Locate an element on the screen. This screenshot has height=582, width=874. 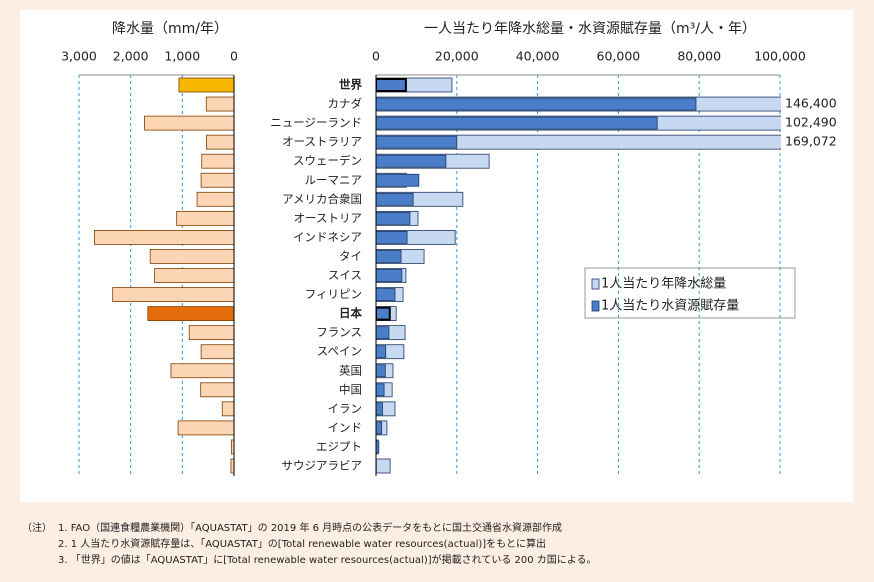
x-tick-label: 80,000 is located at coordinates (699, 56).